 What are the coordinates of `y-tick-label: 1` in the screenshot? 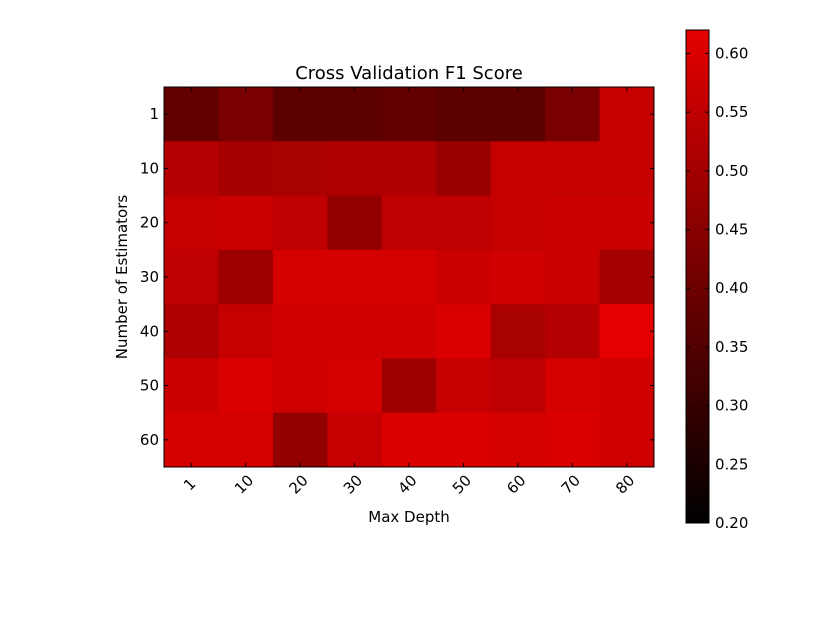 It's located at (154, 114).